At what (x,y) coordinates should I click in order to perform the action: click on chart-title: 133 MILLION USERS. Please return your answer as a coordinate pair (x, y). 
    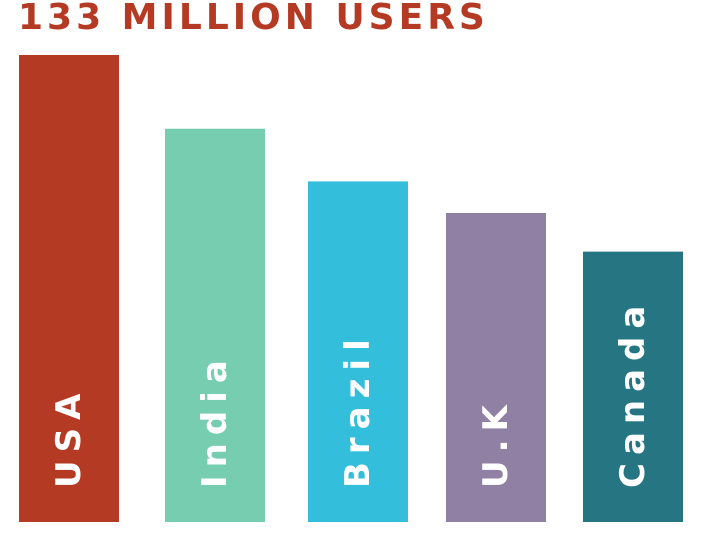
    Looking at the image, I should click on (253, 19).